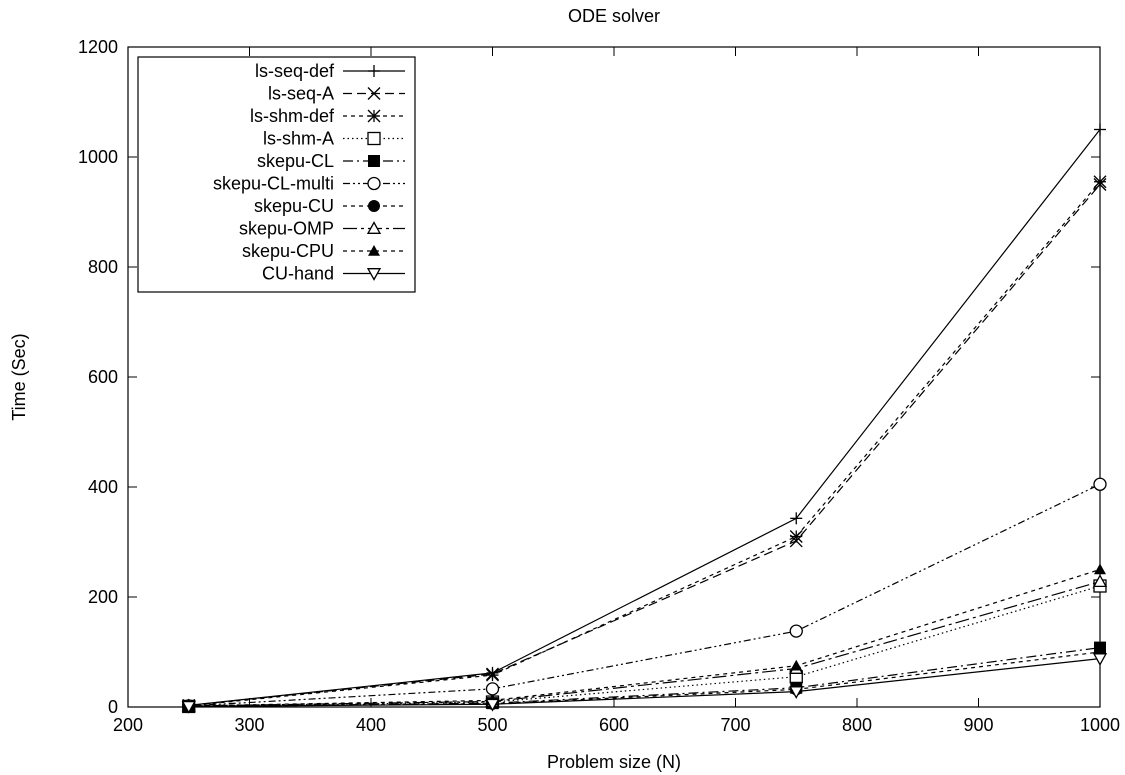 The width and height of the screenshot is (1125, 775). I want to click on legend-label-ls-shm-def: ls-shm-def, so click(292, 116).